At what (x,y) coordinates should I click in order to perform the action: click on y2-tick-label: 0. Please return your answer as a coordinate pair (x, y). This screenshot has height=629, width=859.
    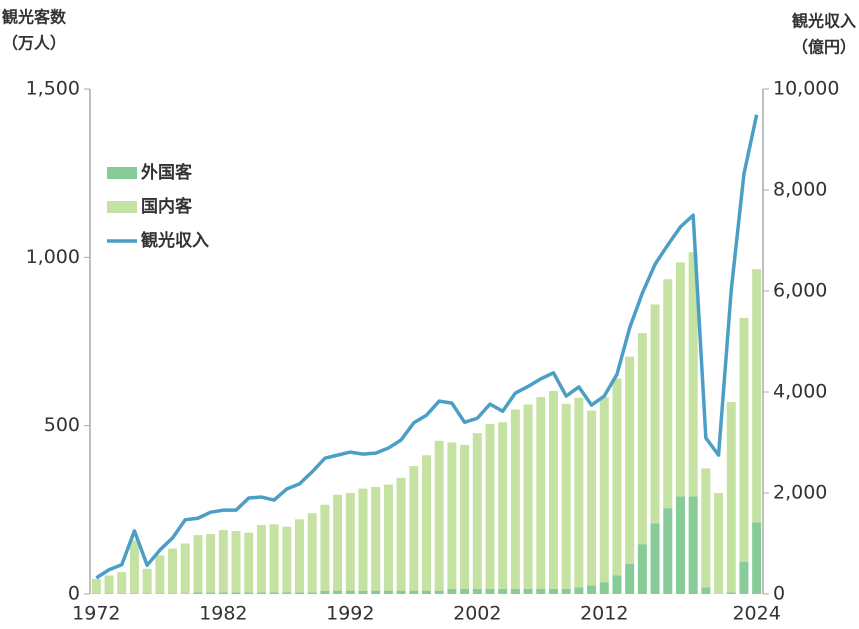
    Looking at the image, I should click on (779, 594).